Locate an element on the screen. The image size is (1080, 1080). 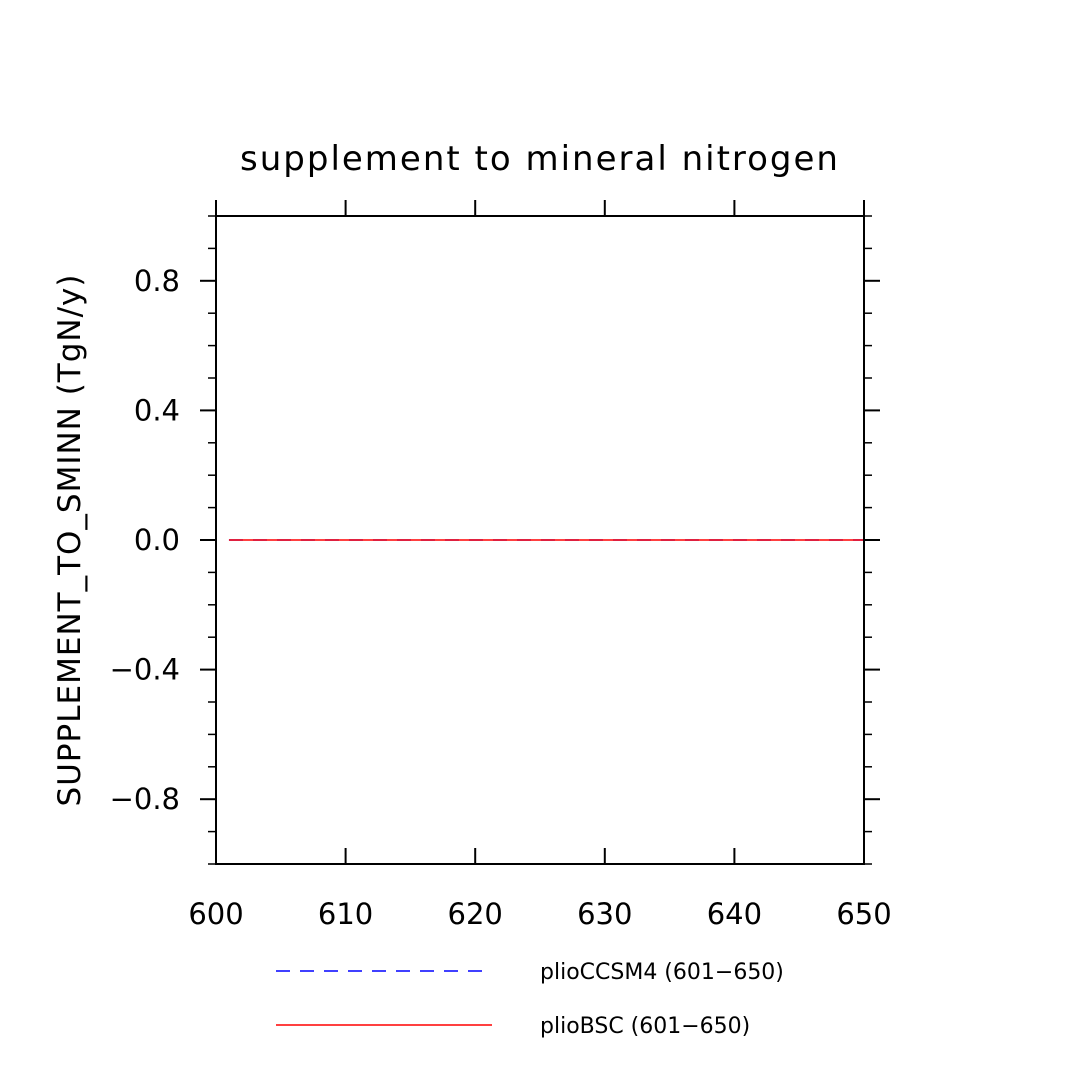
y-axis-label: SUPPLEMENT_TO_SMINN (TgN/y) is located at coordinates (70, 540).